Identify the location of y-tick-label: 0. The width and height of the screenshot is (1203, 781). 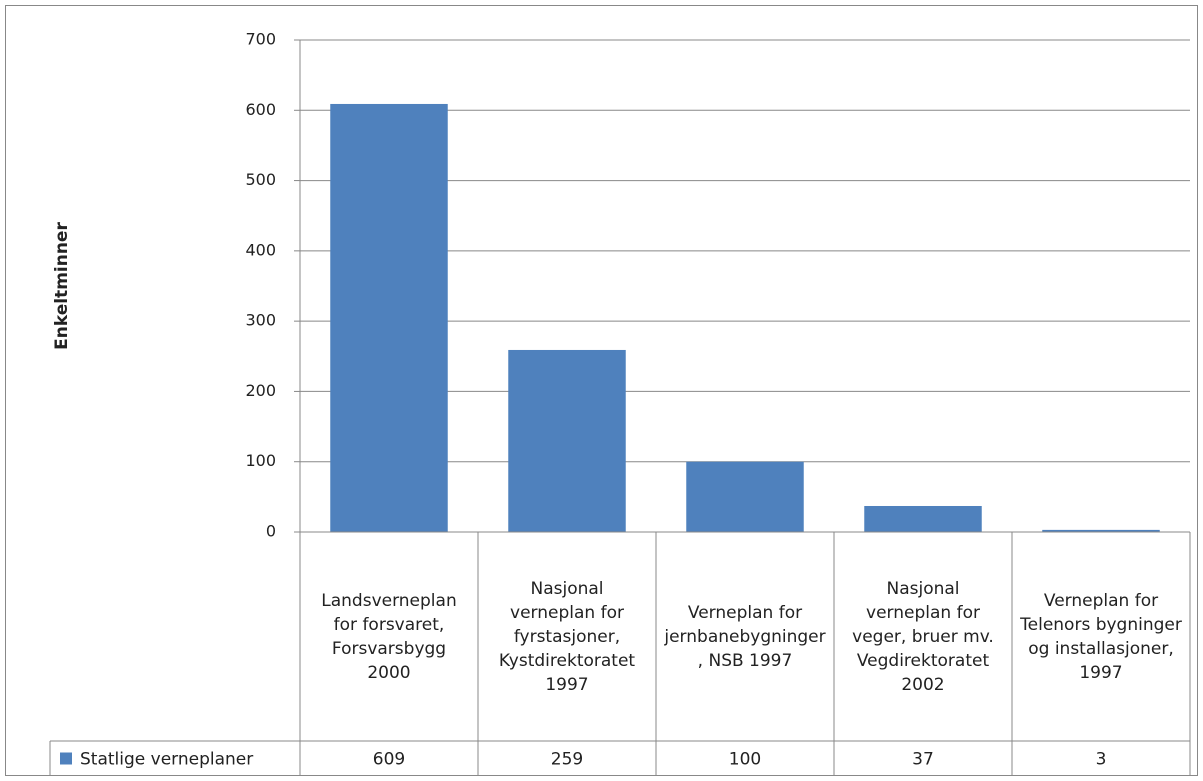
(271, 531).